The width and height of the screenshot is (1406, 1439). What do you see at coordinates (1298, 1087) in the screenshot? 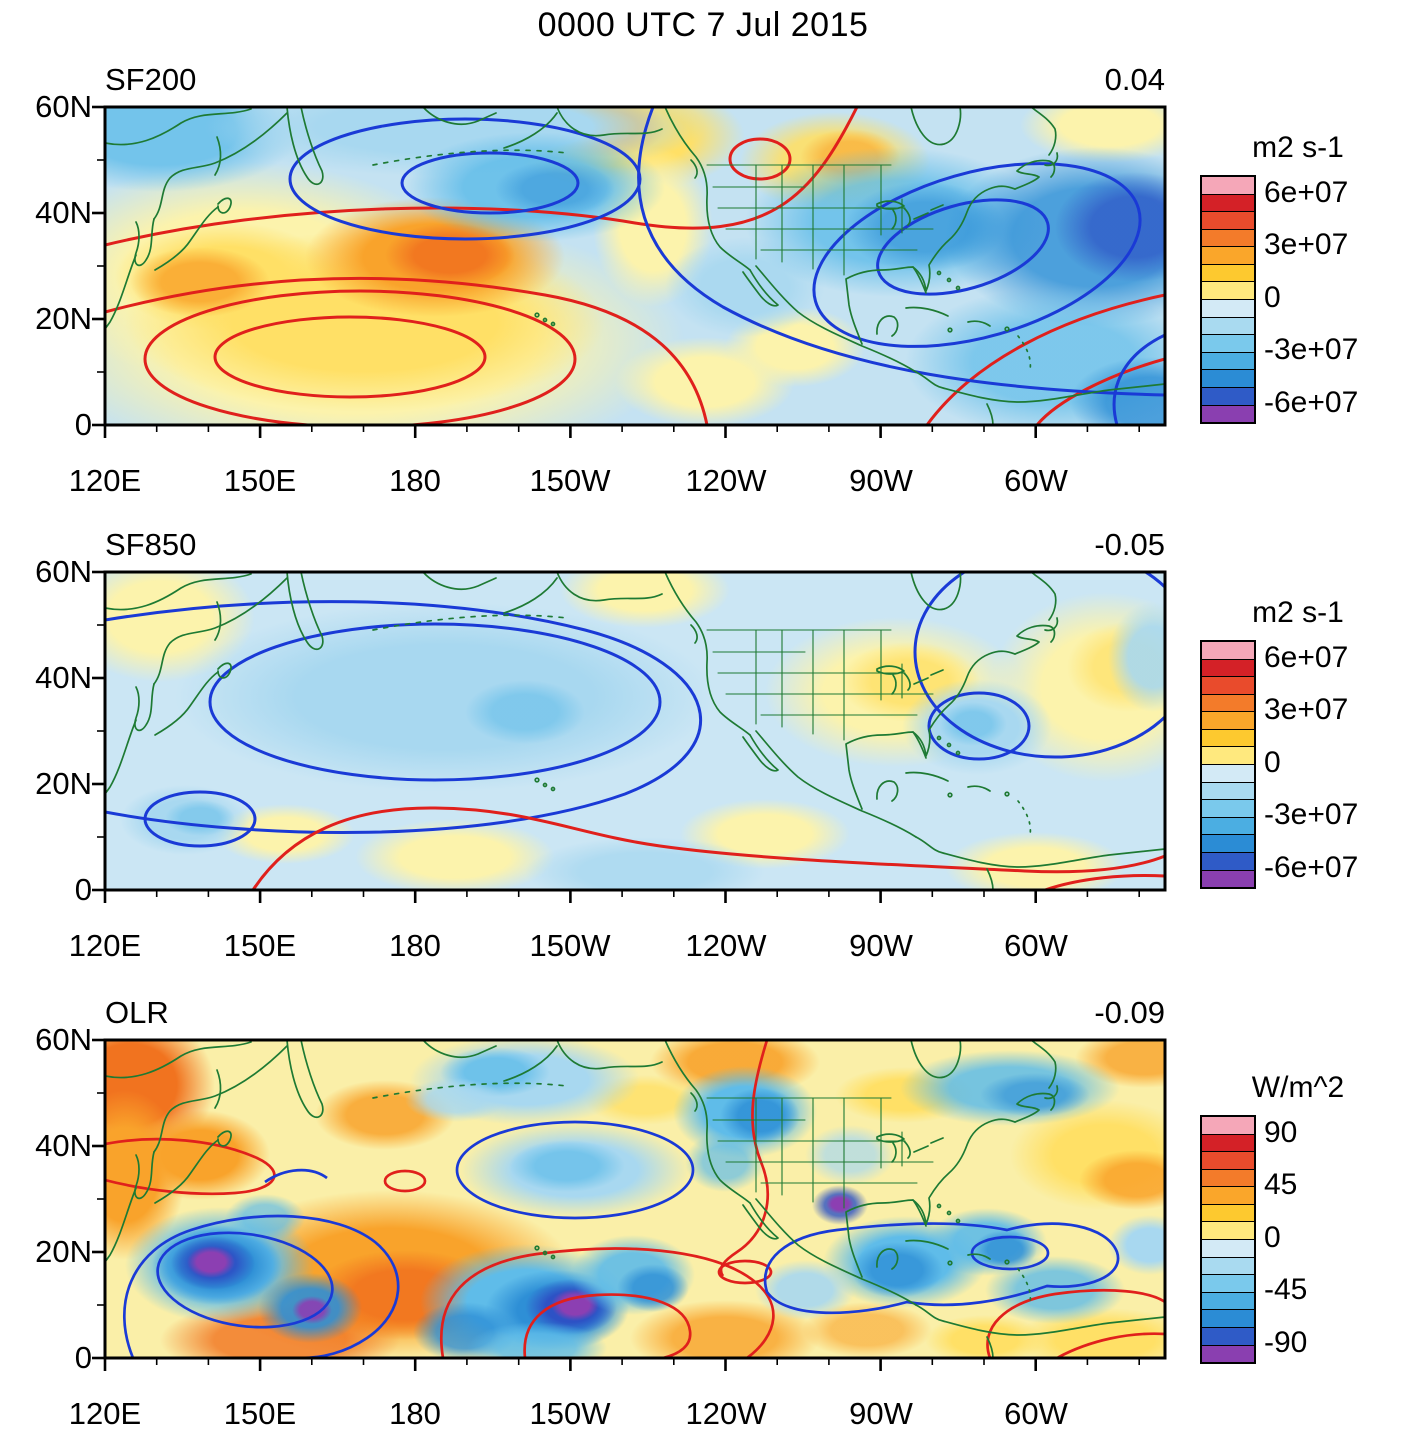
I see `colorbar-units-olr: W/m^2` at bounding box center [1298, 1087].